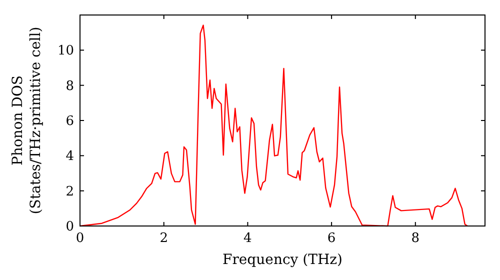  I want to click on x-axis-title: Frequency (THz), so click(282, 260).